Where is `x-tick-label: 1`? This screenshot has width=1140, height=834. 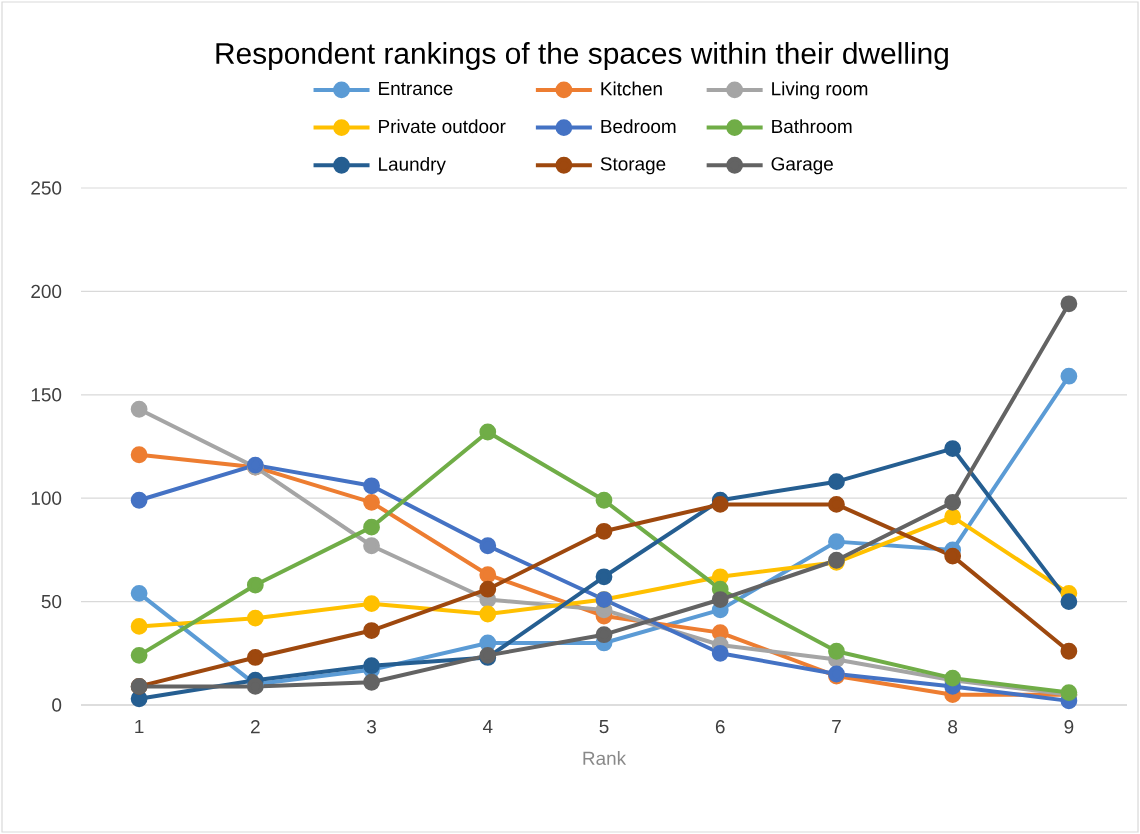 x-tick-label: 1 is located at coordinates (139, 727).